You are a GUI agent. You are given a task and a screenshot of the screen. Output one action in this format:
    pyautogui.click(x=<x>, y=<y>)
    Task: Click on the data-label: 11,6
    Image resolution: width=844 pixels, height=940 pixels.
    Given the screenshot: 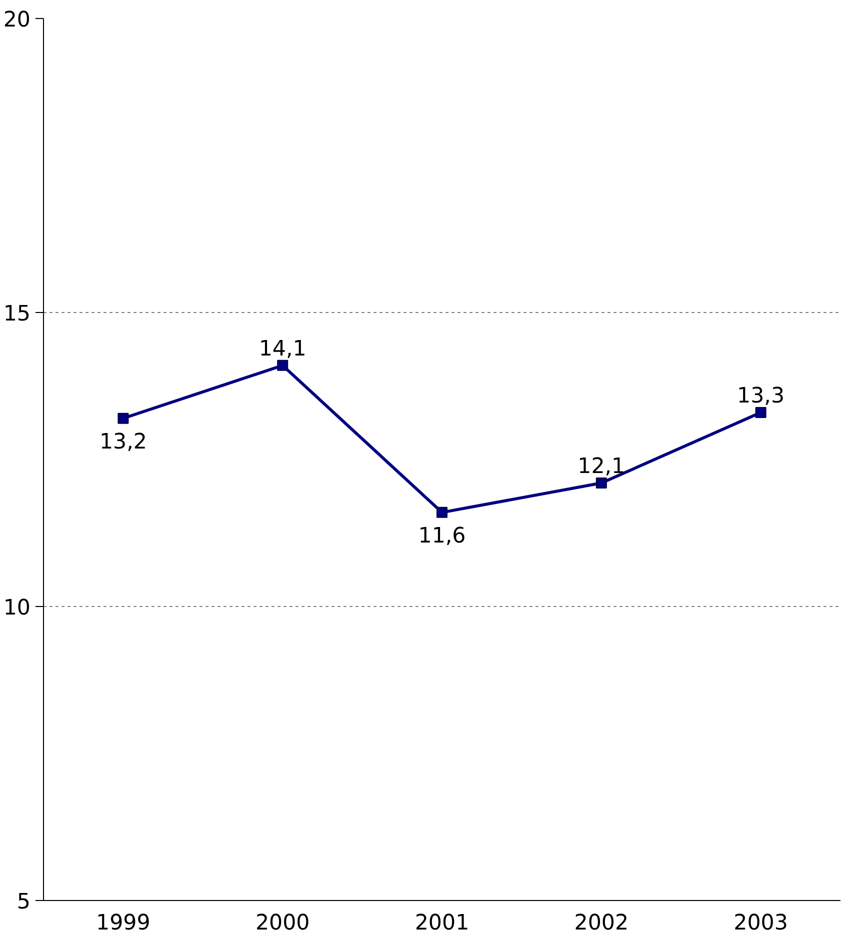 What is the action you would take?
    pyautogui.click(x=442, y=535)
    